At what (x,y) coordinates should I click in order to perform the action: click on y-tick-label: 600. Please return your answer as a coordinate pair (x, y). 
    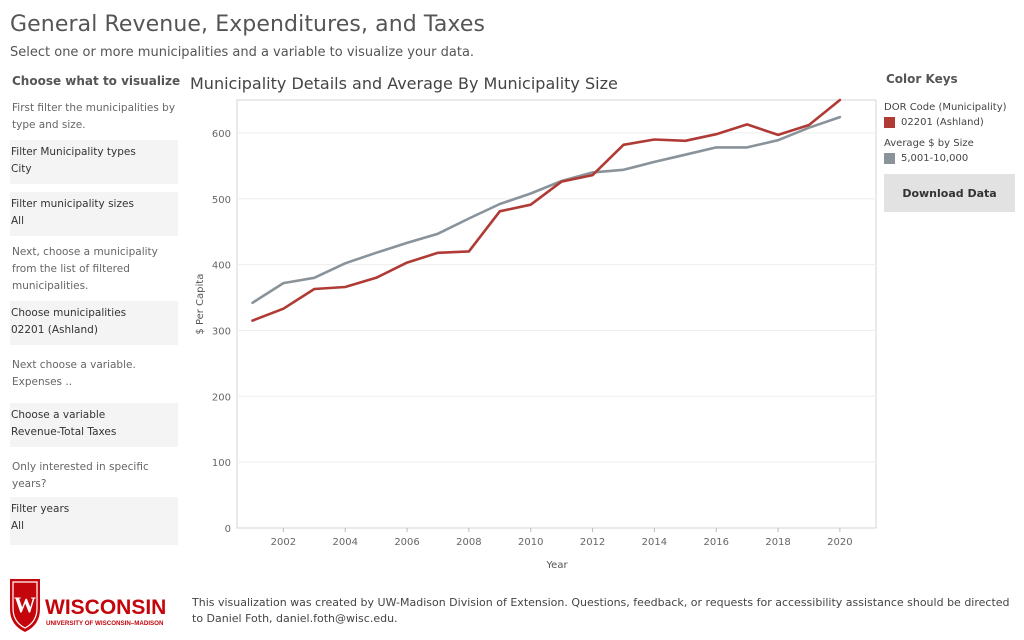
    Looking at the image, I should click on (221, 134).